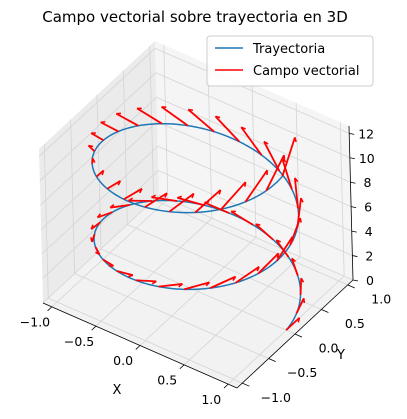  Describe the element at coordinates (125, 147) in the screenshot. I see `grid-y-left` at that location.